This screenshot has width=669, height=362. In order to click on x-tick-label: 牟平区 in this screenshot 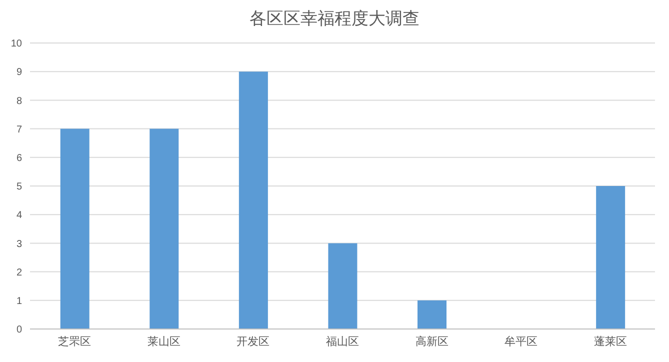, I will do `click(521, 341)`.